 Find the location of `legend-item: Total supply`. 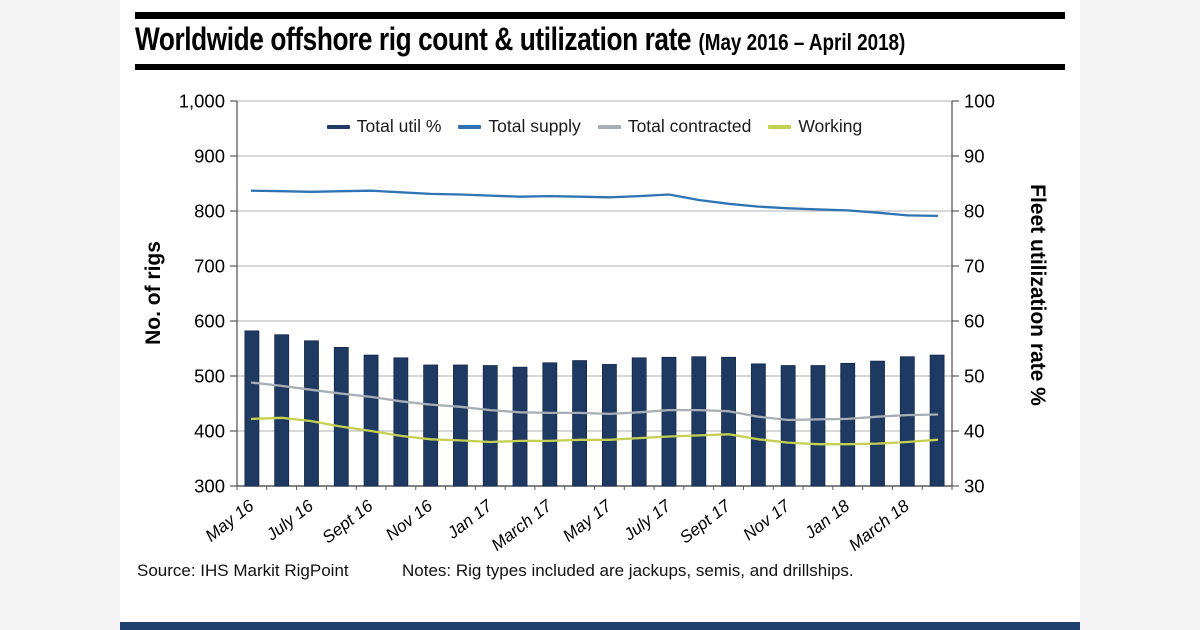

legend-item: Total supply is located at coordinates (519, 126).